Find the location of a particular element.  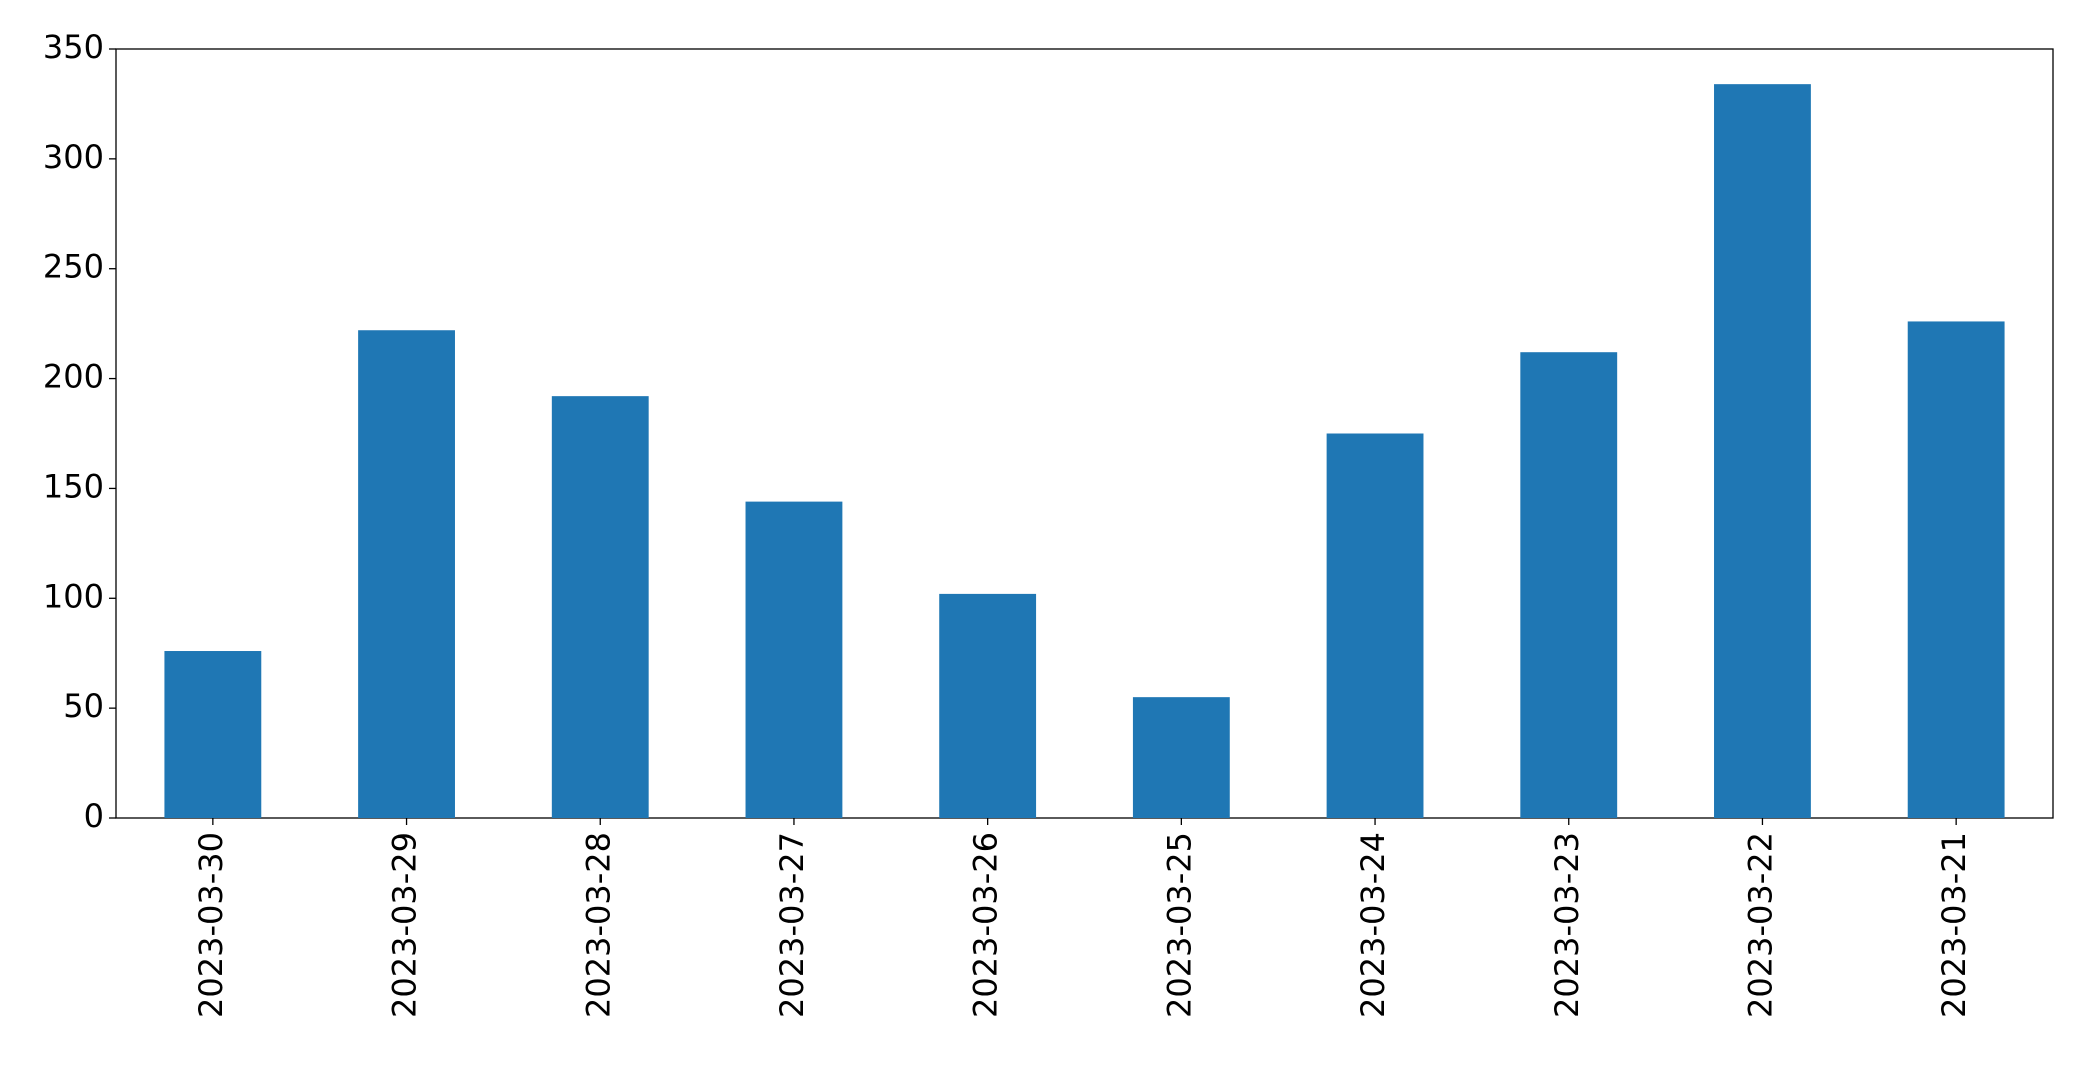

x-tick-label: 2023-03-30 is located at coordinates (211, 925).